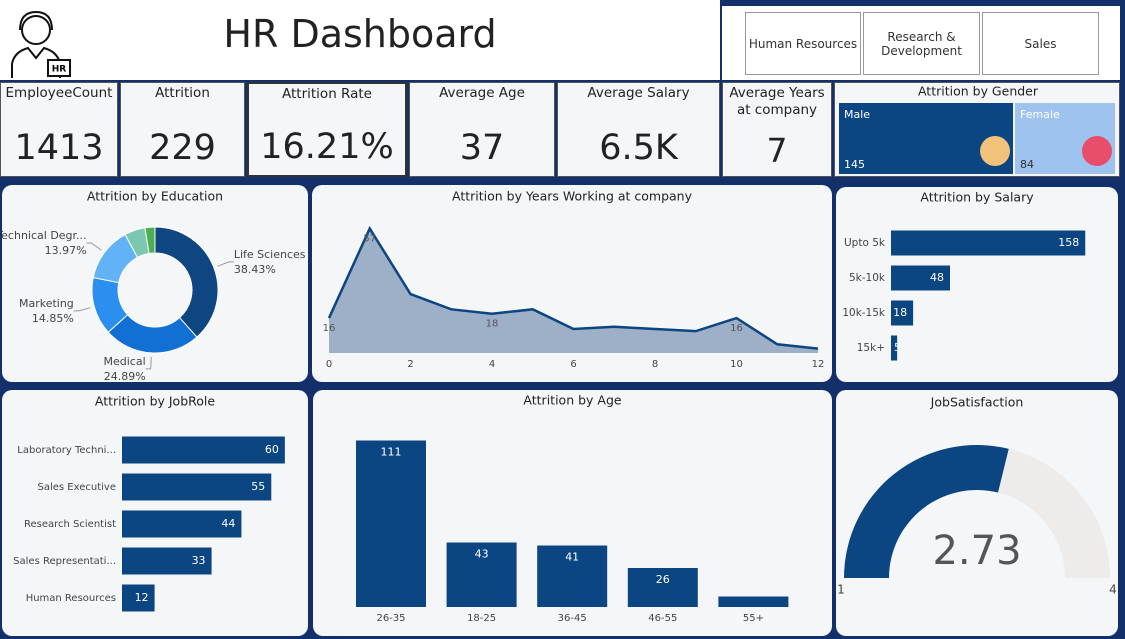 Image resolution: width=1125 pixels, height=639 pixels. What do you see at coordinates (59, 70) in the screenshot?
I see `svg-text: HR` at bounding box center [59, 70].